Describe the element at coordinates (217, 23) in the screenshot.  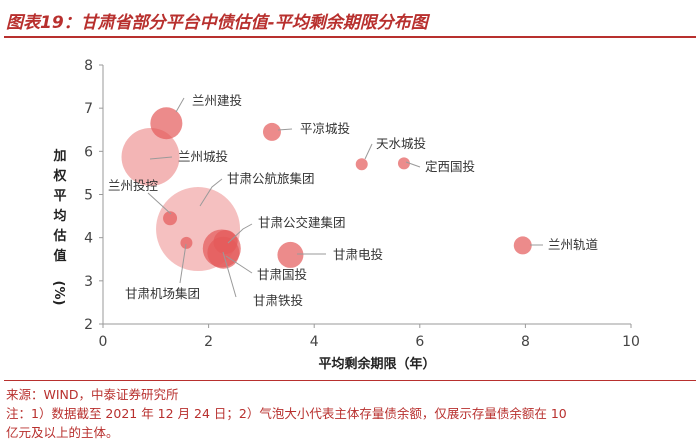
I see `chart-title: 图表19：甘肃省部分平台中债估值-平均剩余期限分布图` at that location.